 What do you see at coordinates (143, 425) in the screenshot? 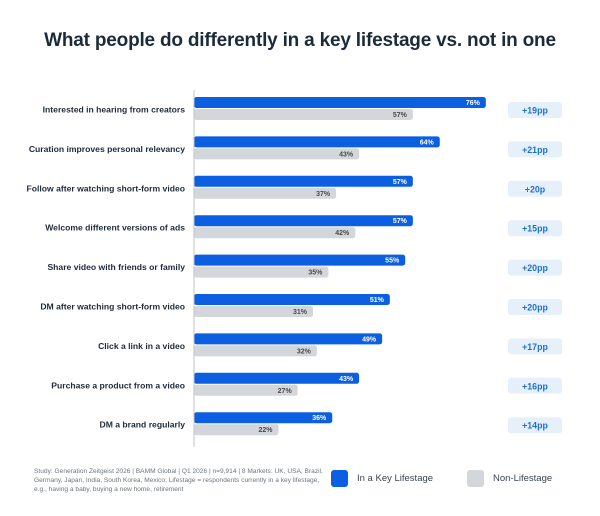
I see `category-label: DM a brand regularly` at bounding box center [143, 425].